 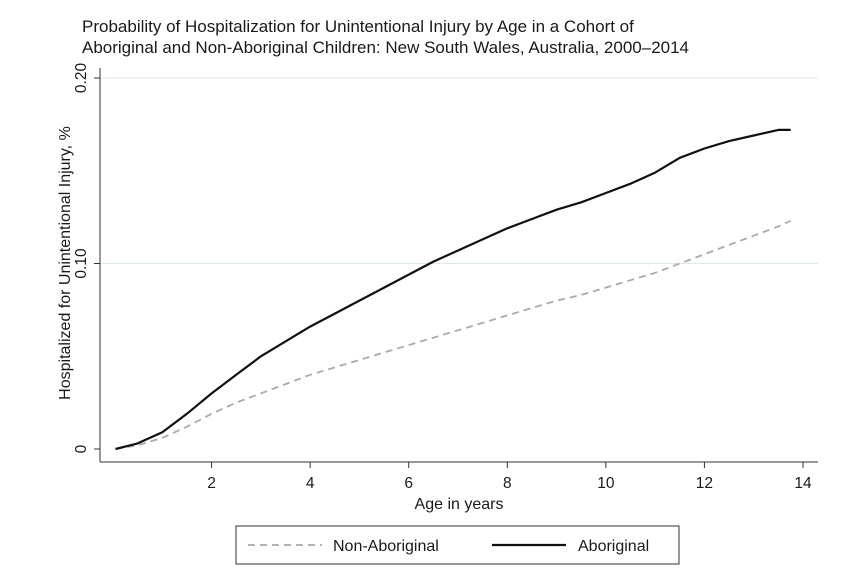 What do you see at coordinates (81, 448) in the screenshot?
I see `y-tick-label: 0` at bounding box center [81, 448].